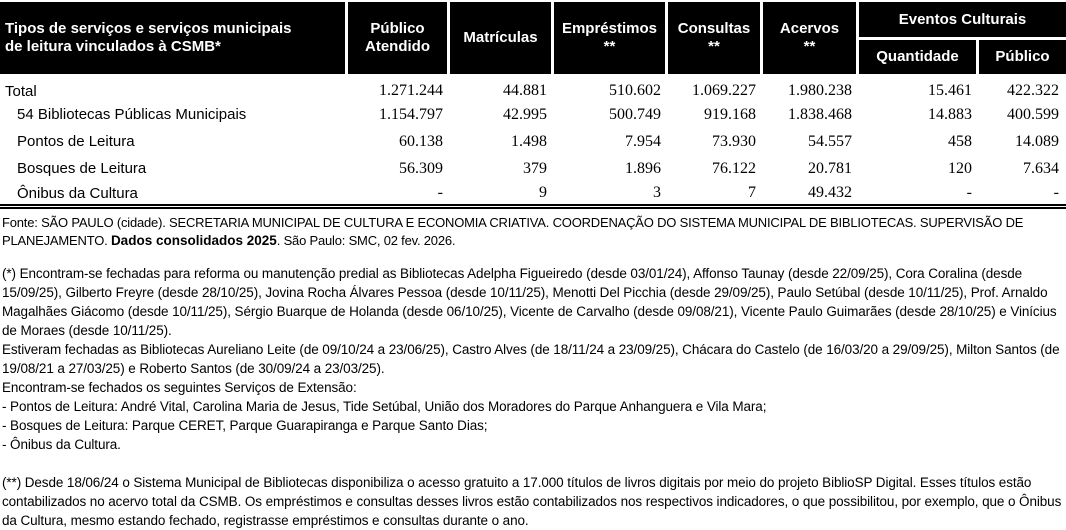  Describe the element at coordinates (830, 141) in the screenshot. I see `cell-acervos: 54.557` at that location.